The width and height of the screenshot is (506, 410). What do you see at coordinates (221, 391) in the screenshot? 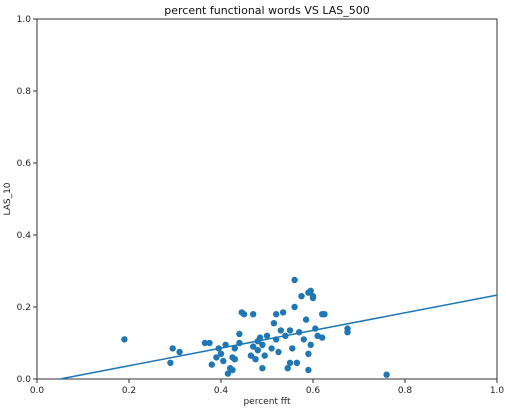
I see `x-tick-label: 0.4` at bounding box center [221, 391].